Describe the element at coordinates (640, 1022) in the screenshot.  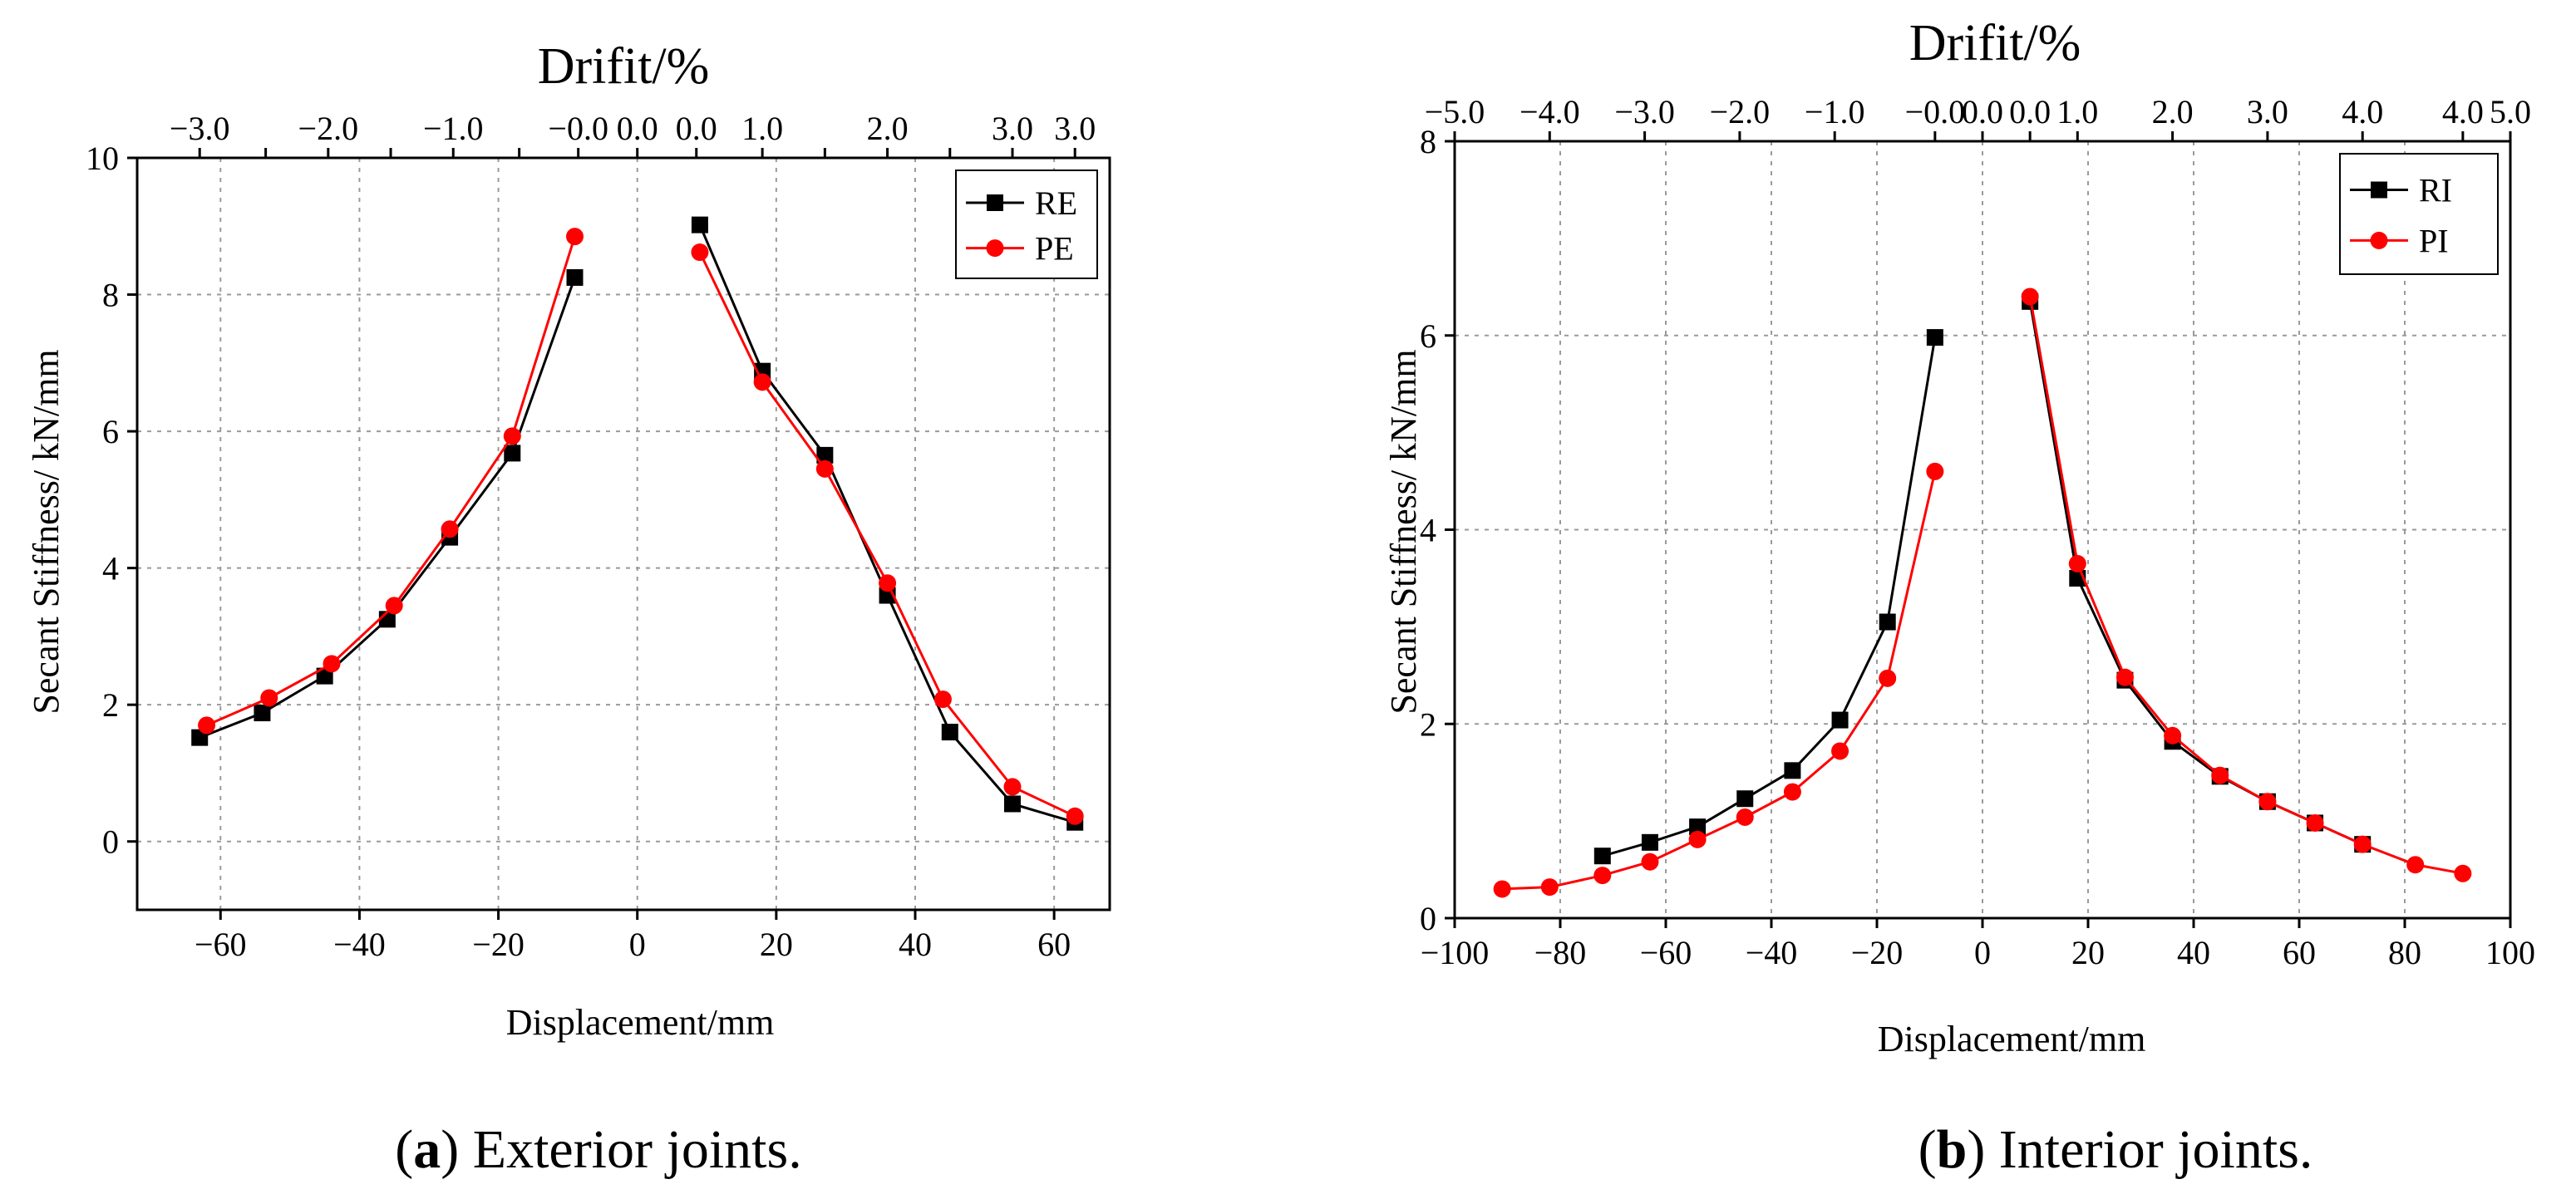
I see `x-axis-title-a: Displacement/mm` at that location.